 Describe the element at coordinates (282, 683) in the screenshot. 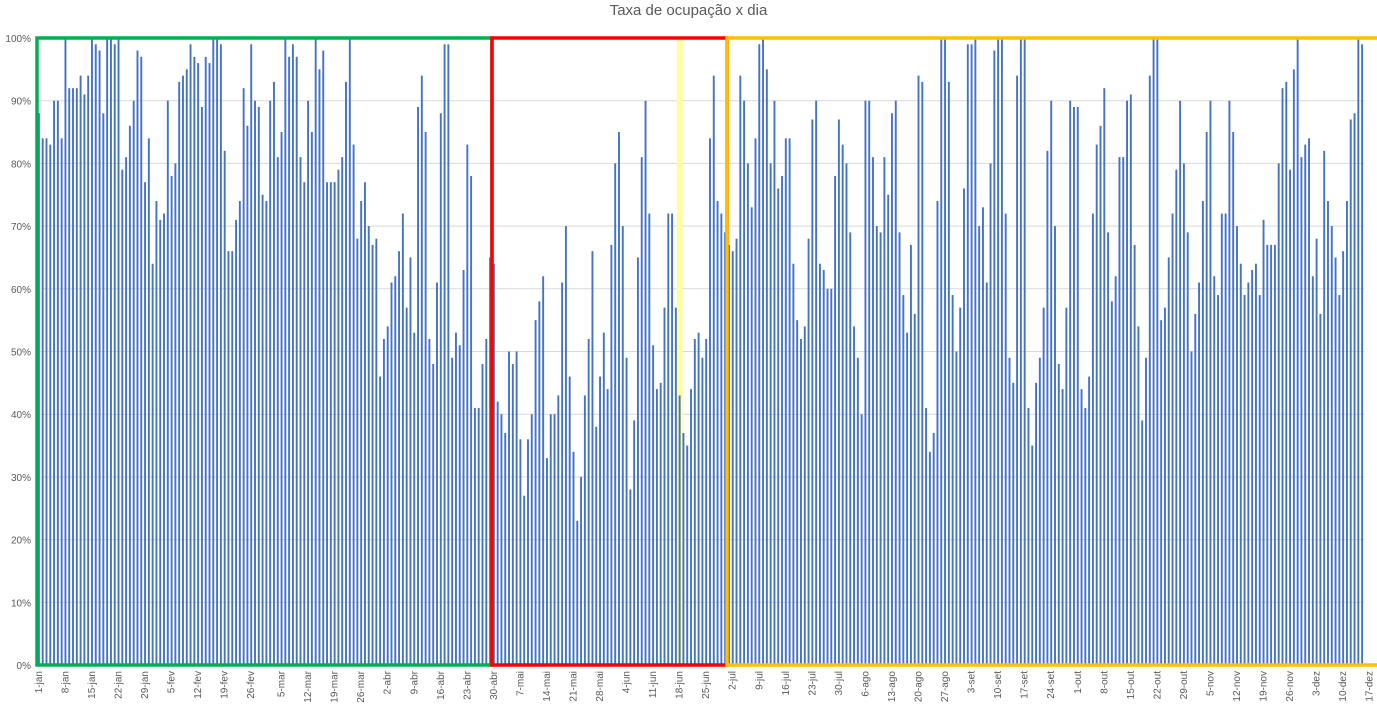

I see `x-tick-label: 5-mar` at that location.